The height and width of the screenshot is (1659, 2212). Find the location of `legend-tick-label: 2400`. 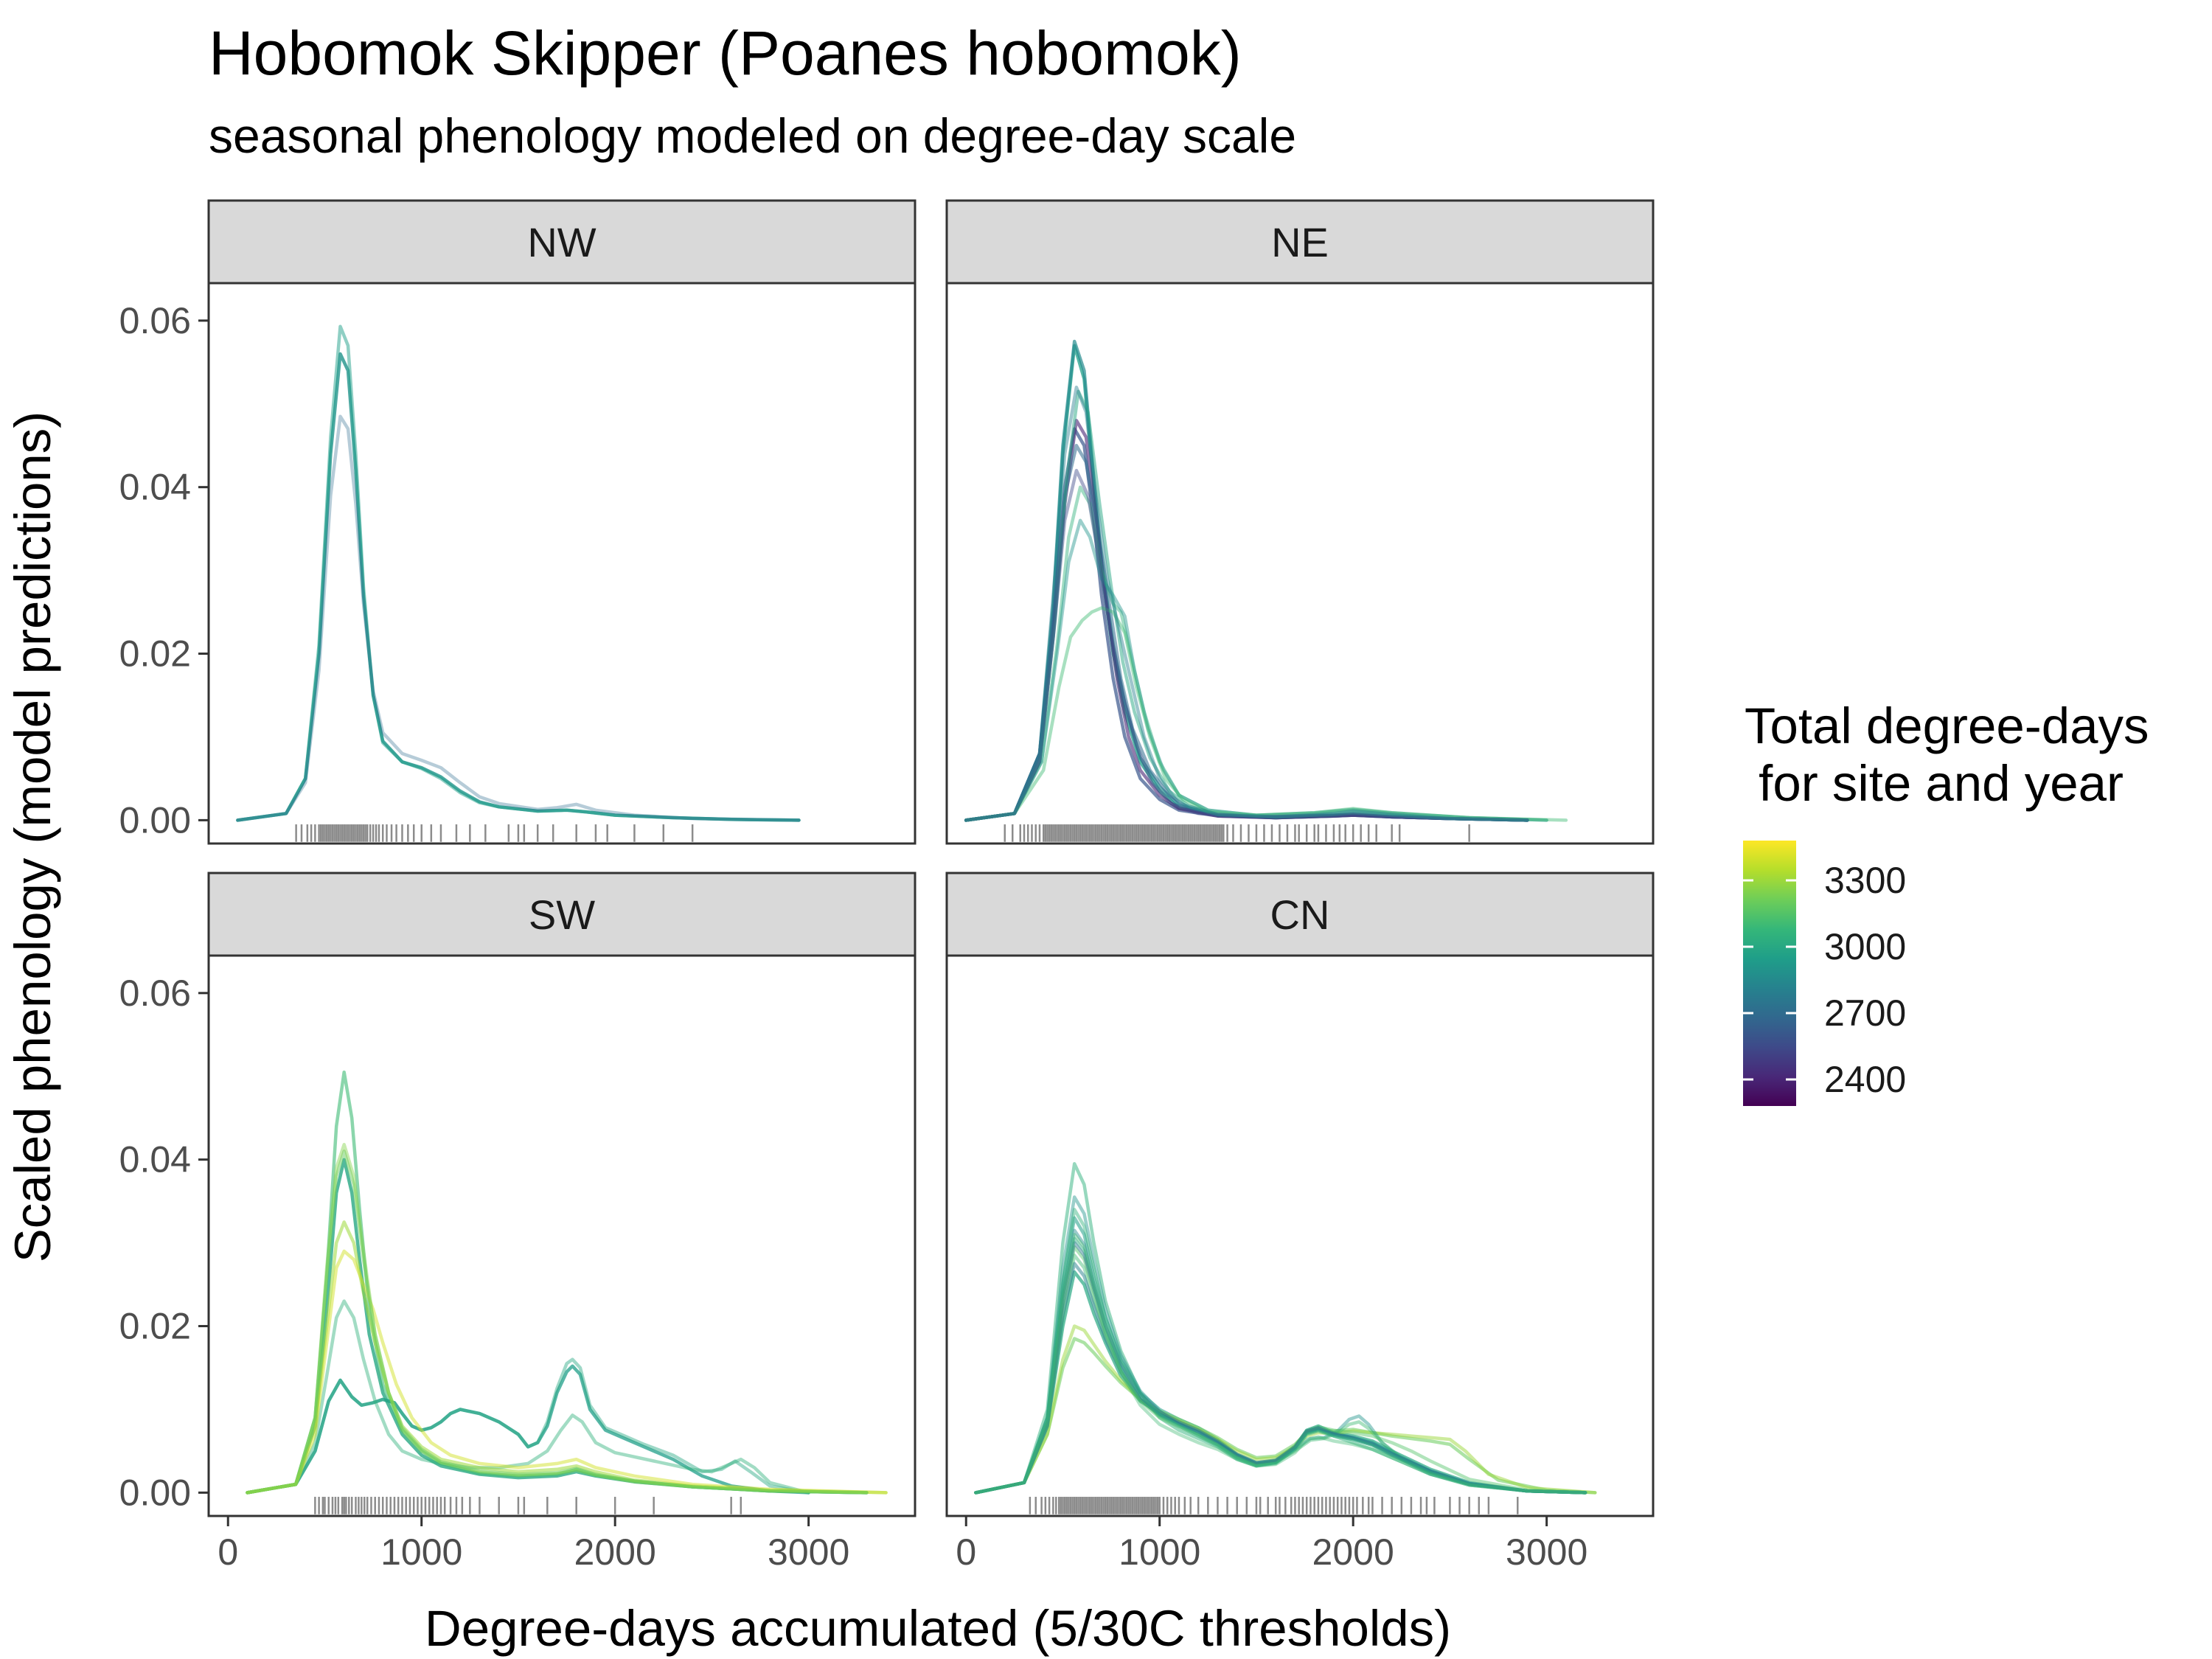

legend-tick-label: 2400 is located at coordinates (1865, 1079).